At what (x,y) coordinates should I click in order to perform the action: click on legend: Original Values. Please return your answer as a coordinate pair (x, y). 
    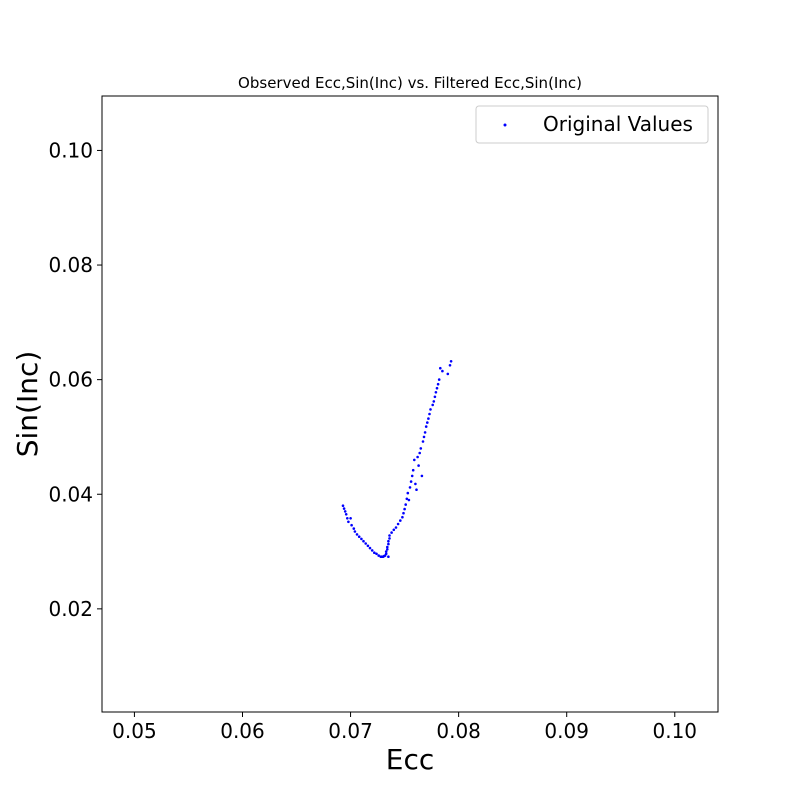
    Looking at the image, I should click on (592, 124).